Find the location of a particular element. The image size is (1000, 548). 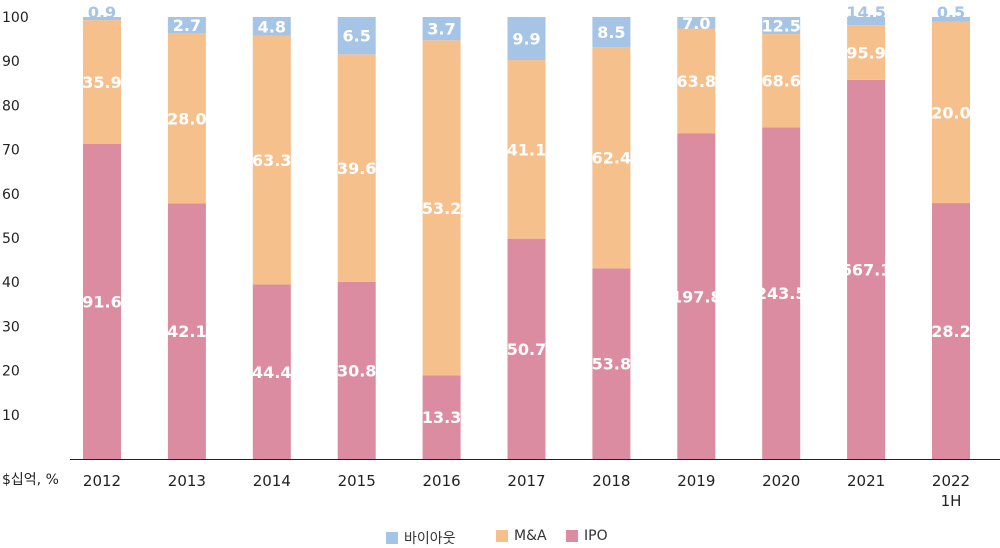

data-label: 0.9 is located at coordinates (102, 12).